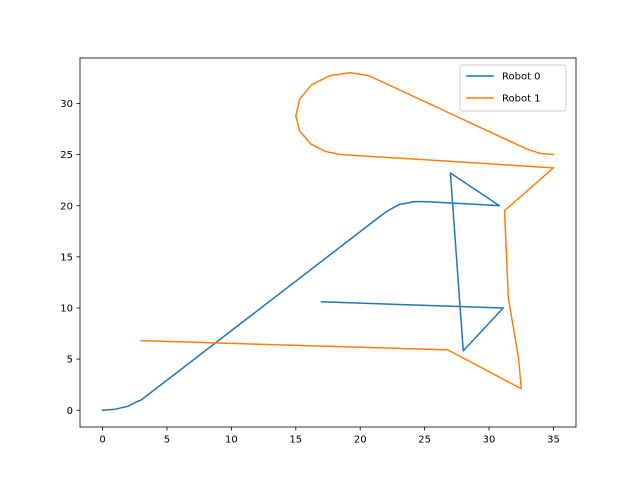  I want to click on legend-label: Robot 1, so click(521, 99).